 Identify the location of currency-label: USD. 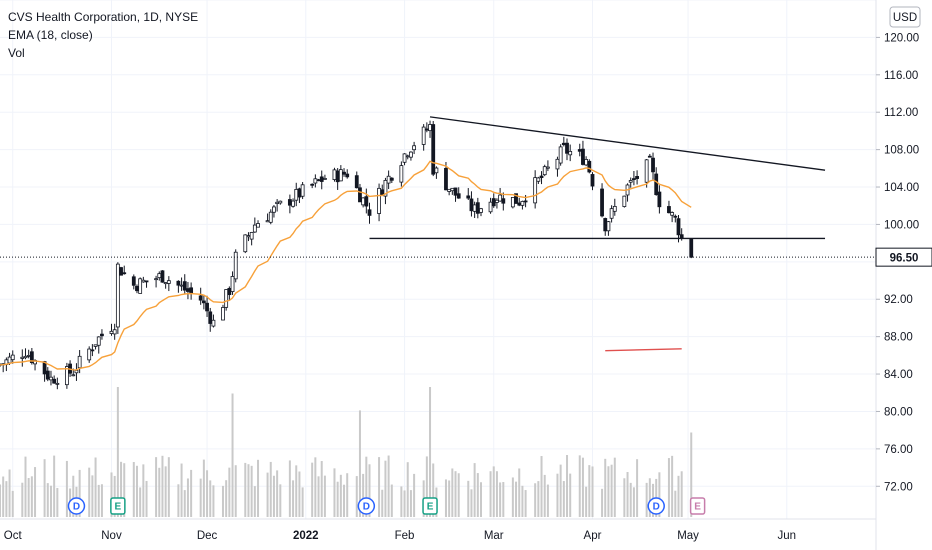
(905, 18).